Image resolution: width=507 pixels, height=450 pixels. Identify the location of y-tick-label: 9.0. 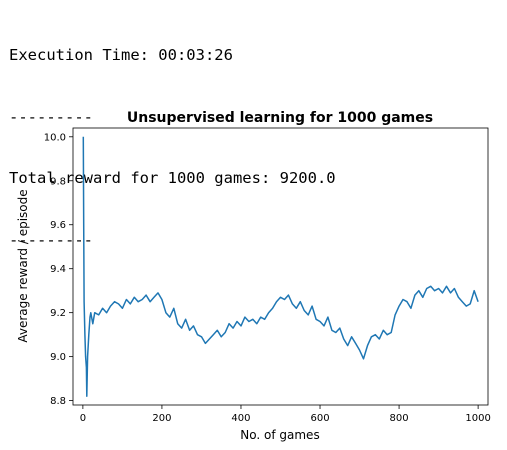
(58, 357).